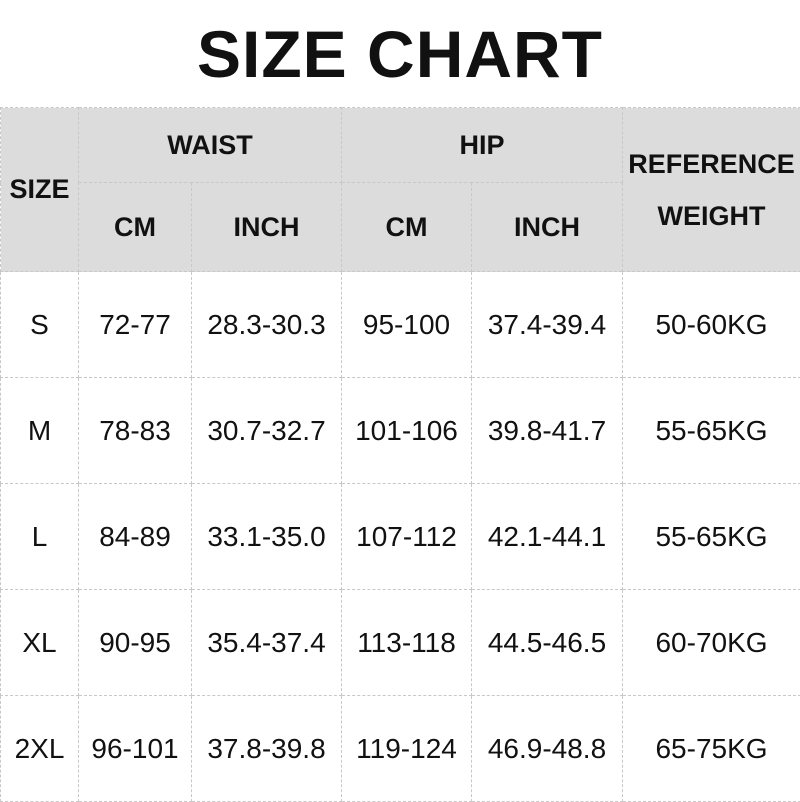  What do you see at coordinates (711, 216) in the screenshot?
I see `header-reference-line2: WEIGHT` at bounding box center [711, 216].